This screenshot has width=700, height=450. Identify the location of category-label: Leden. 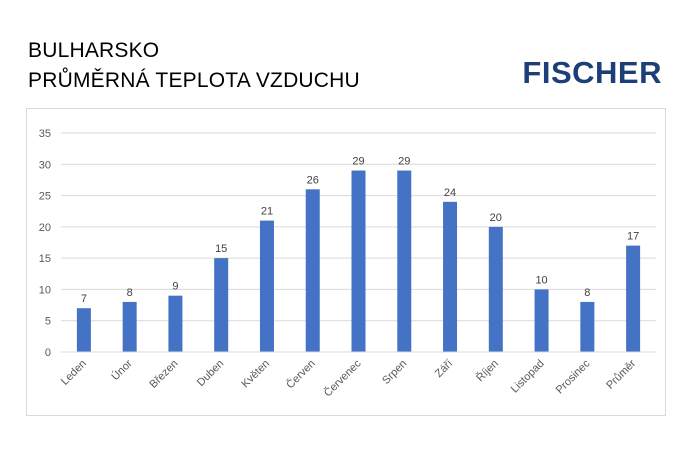
(74, 373).